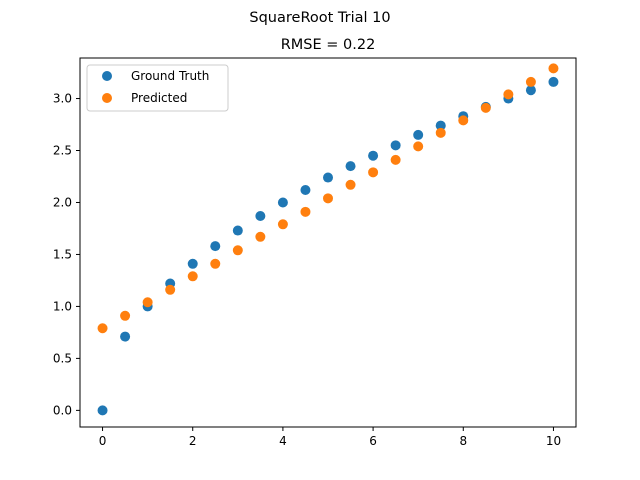  I want to click on x-tick-label: 8, so click(463, 441).